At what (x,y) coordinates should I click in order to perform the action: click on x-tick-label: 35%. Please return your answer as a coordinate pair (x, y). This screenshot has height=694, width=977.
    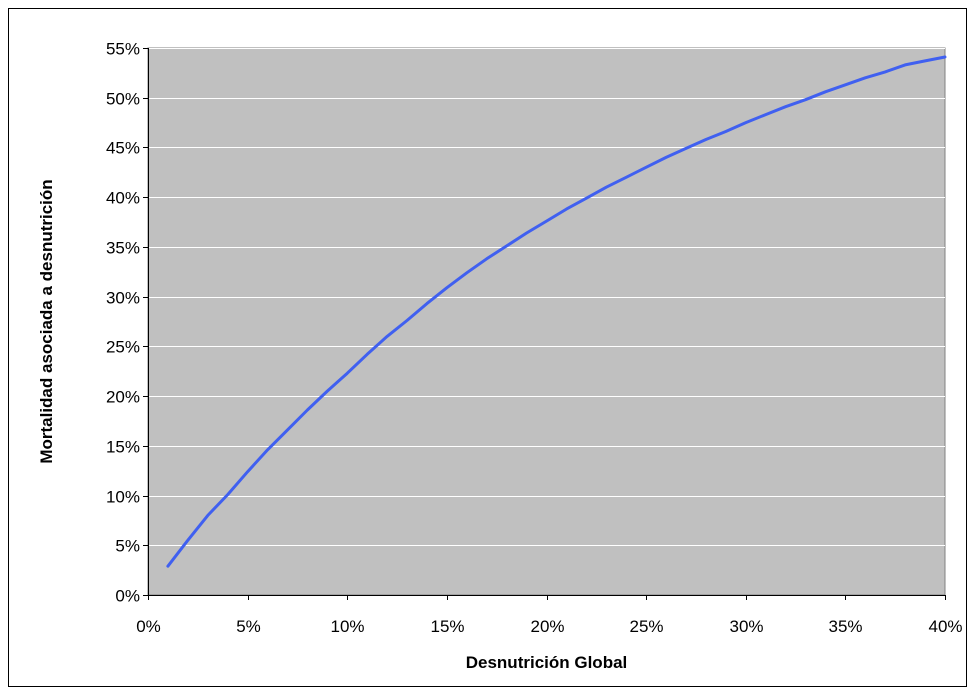
    Looking at the image, I should click on (845, 626).